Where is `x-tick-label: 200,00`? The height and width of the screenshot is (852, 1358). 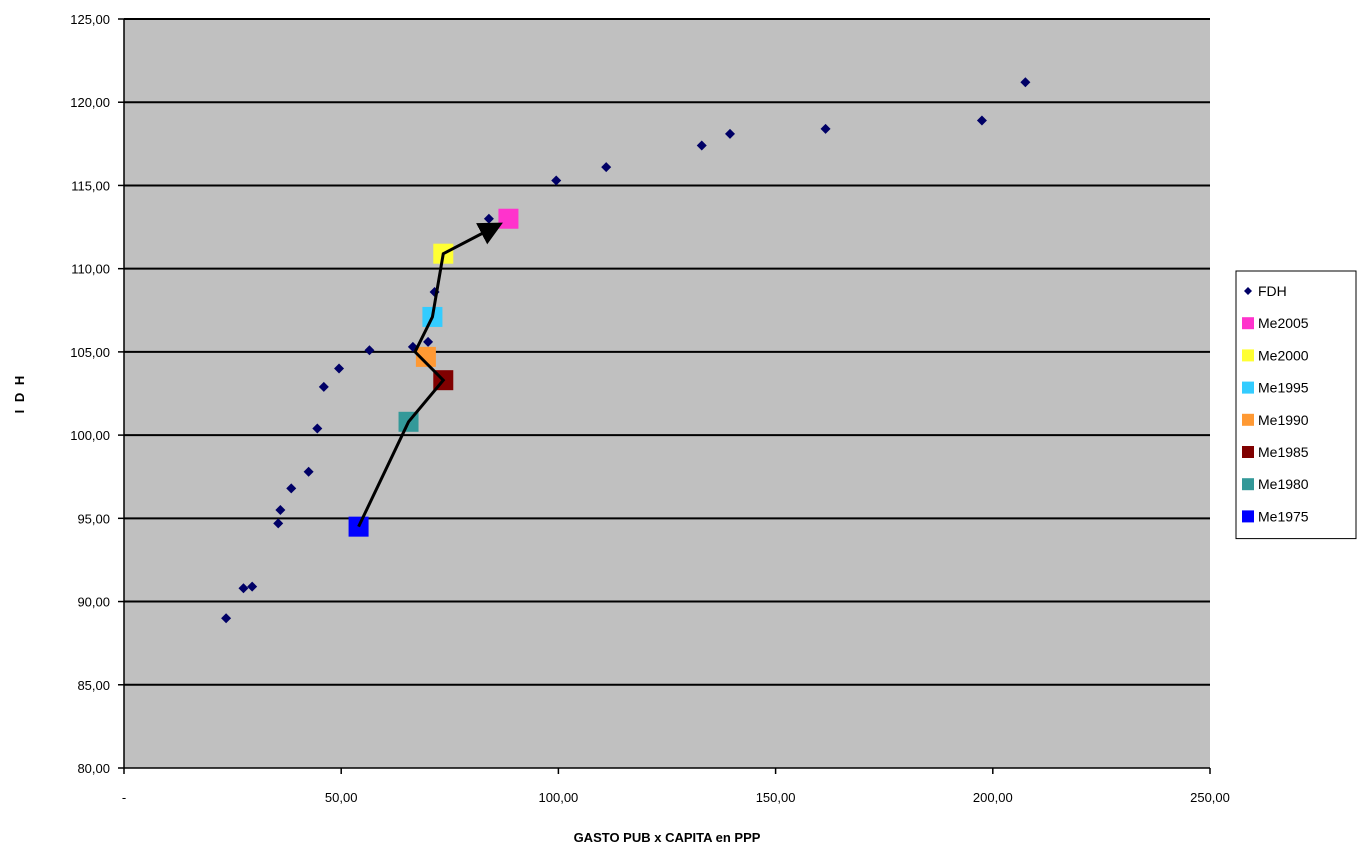
x-tick-label: 200,00 is located at coordinates (993, 797).